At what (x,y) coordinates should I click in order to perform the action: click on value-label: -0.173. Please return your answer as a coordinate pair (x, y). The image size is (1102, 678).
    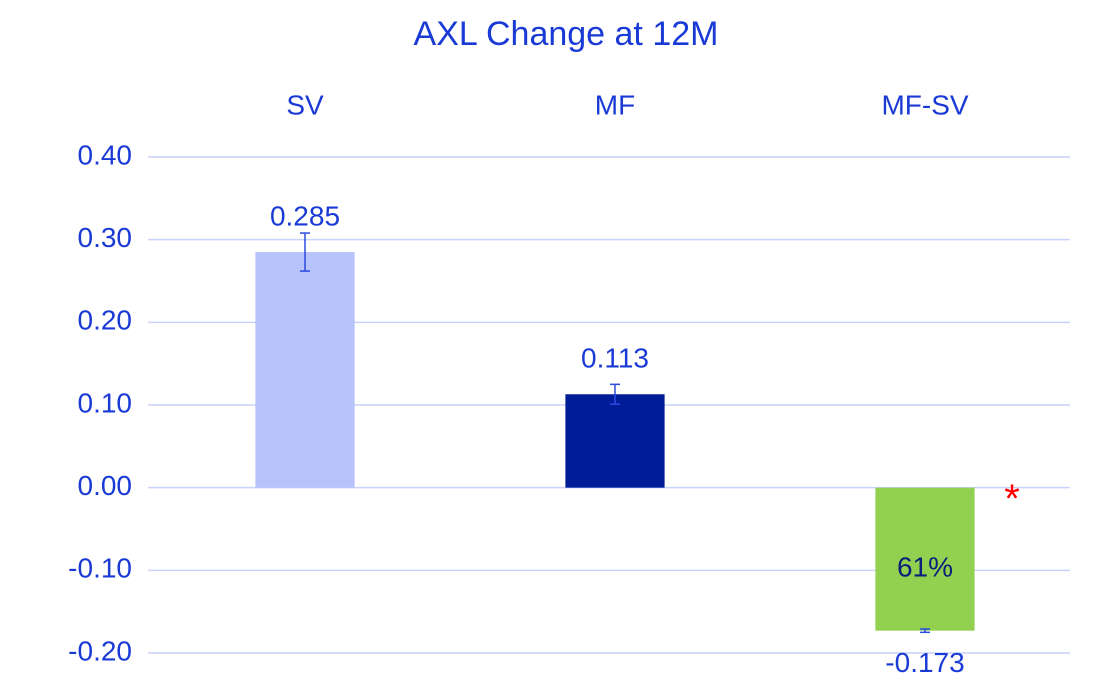
    Looking at the image, I should click on (924, 662).